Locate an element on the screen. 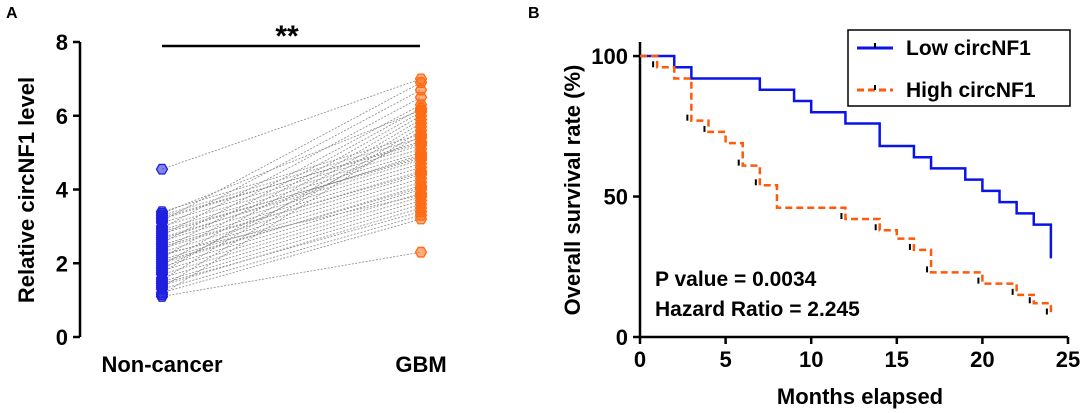 The image size is (1084, 413). panel-a-category-gbm: GBM is located at coordinates (420, 364).